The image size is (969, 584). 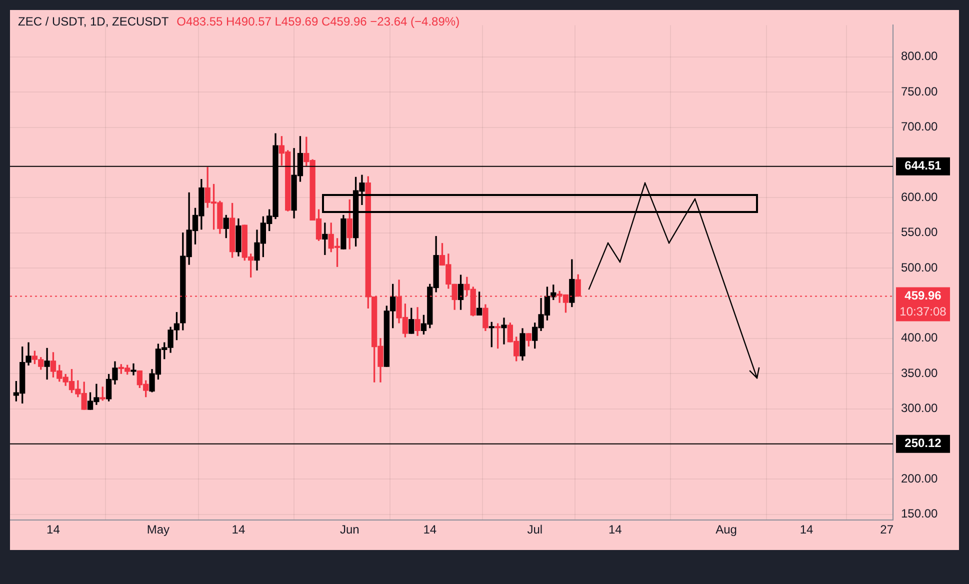 I want to click on ref-line-label: 644.51, so click(x=923, y=165).